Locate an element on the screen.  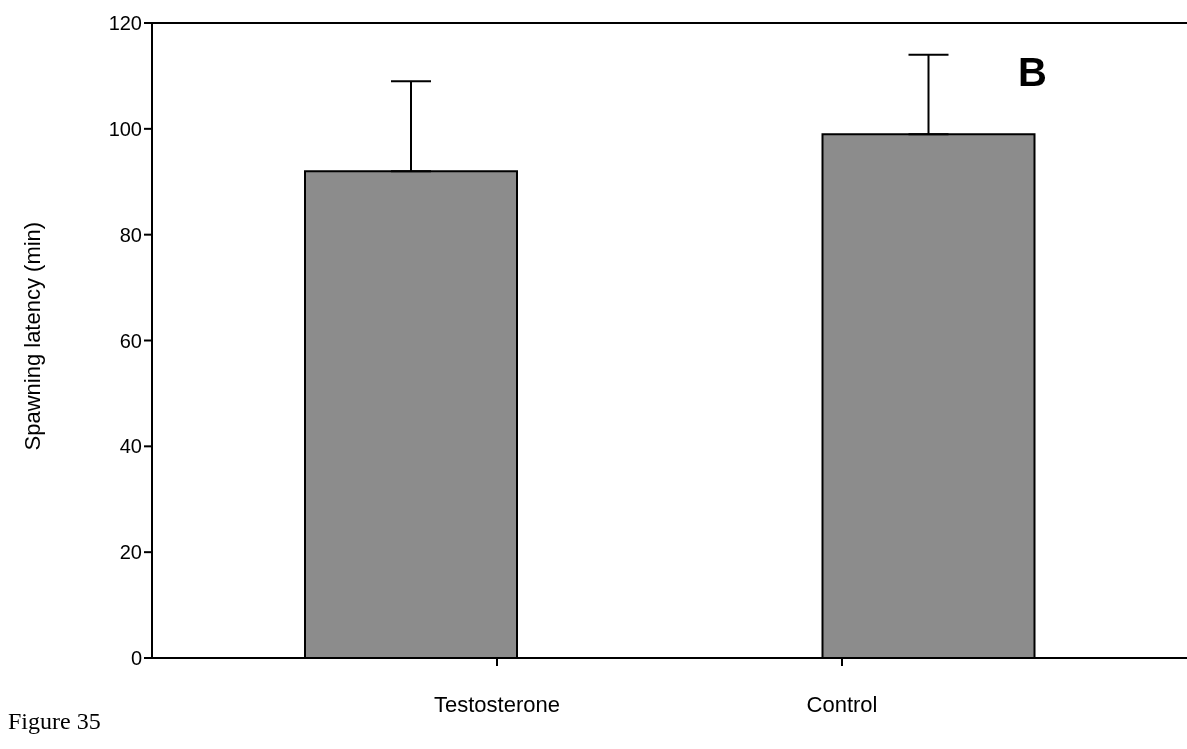
x-tick-label: Control is located at coordinates (842, 704).